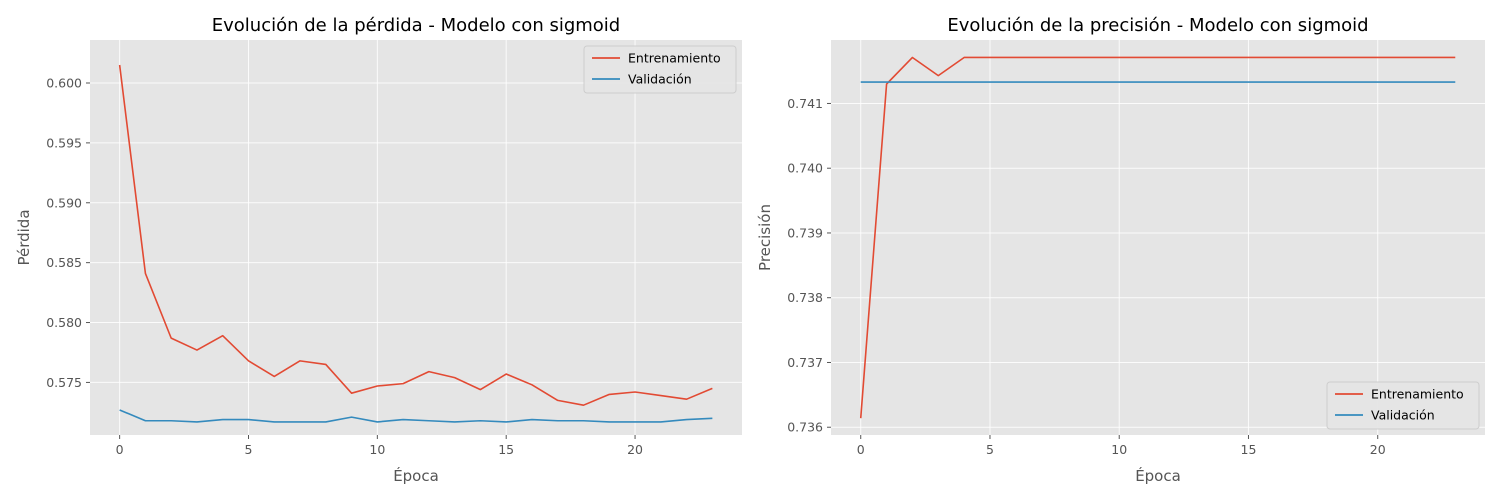 The width and height of the screenshot is (1500, 500). I want to click on y-tick-label: 0.739, so click(805, 232).